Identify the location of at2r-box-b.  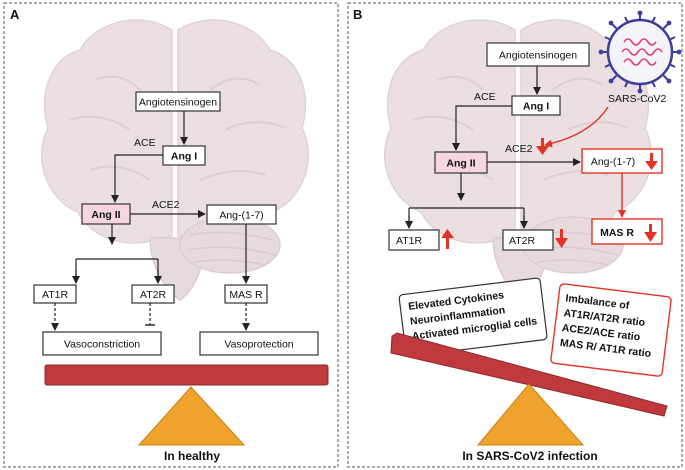
(528, 240).